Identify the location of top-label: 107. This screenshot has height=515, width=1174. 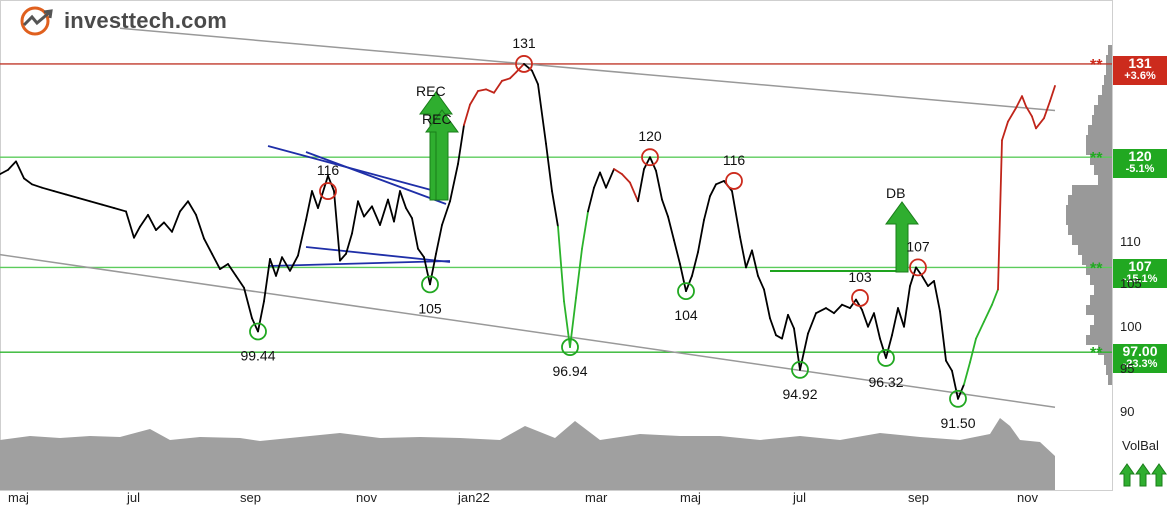
(918, 246).